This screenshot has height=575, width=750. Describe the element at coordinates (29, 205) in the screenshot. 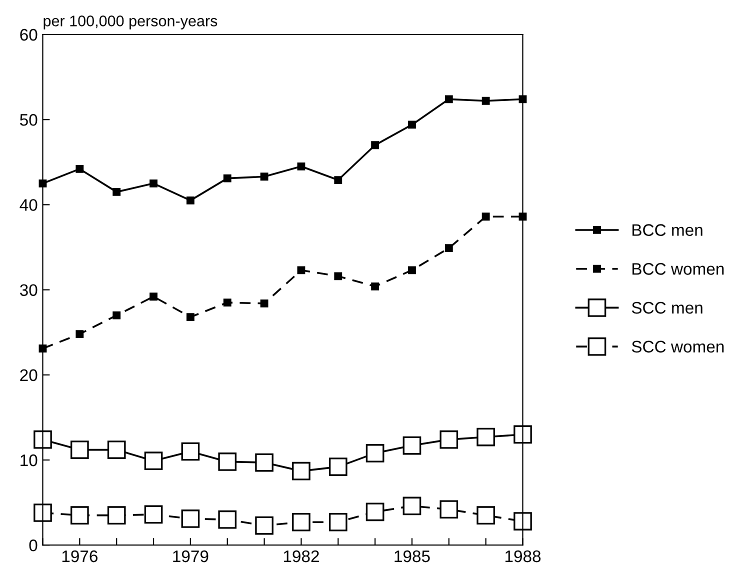

I see `y-tick-label: 40` at that location.